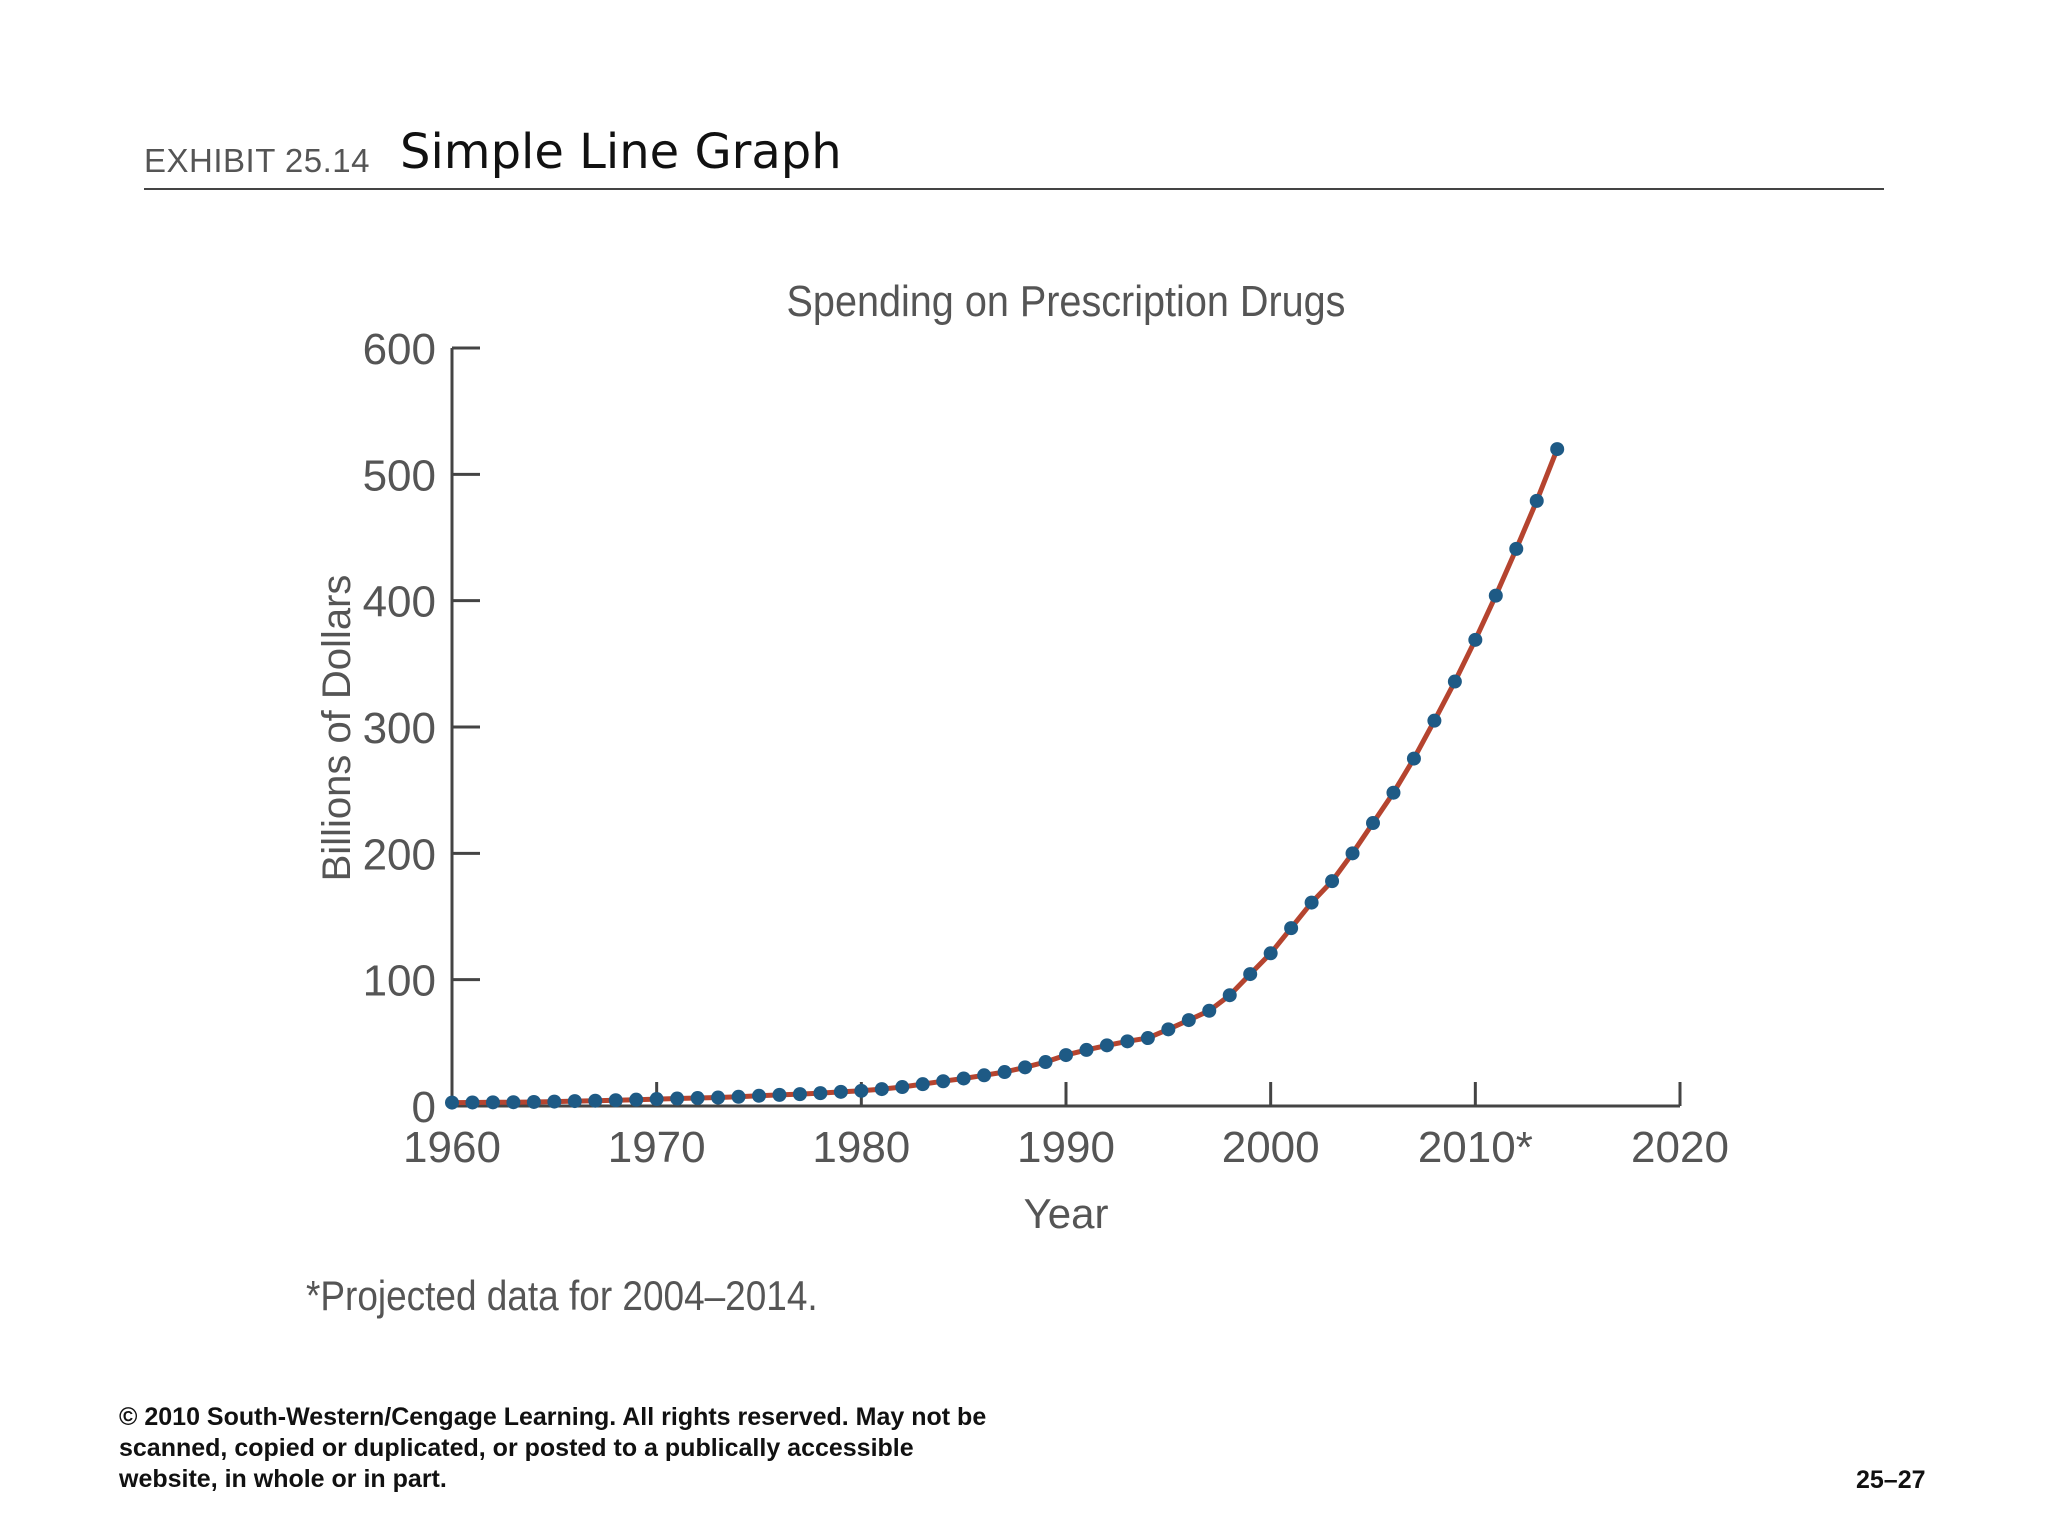 This screenshot has width=2048, height=1536. Describe the element at coordinates (1066, 1213) in the screenshot. I see `x-axis-label: Year` at that location.